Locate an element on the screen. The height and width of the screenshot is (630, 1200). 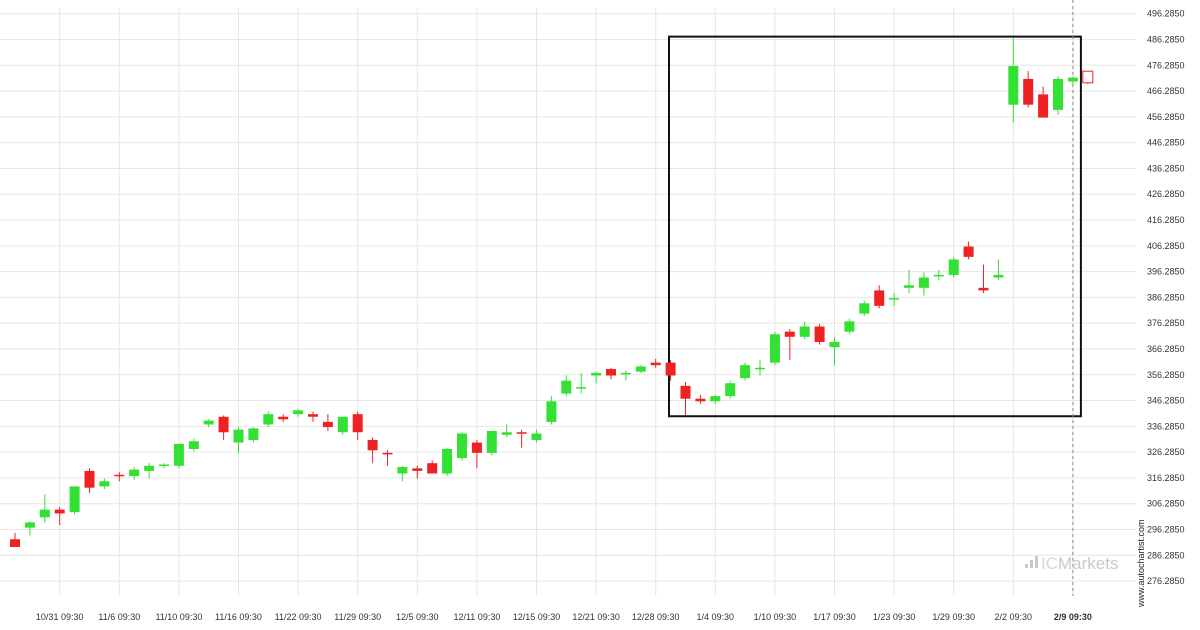
x-tick-label: 2/9 09:30 is located at coordinates (1073, 617).